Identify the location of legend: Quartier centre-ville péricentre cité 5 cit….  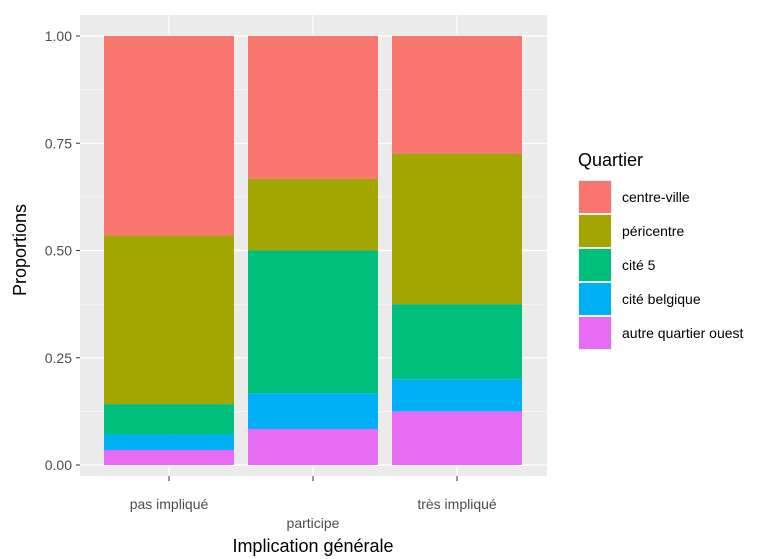
(661, 250).